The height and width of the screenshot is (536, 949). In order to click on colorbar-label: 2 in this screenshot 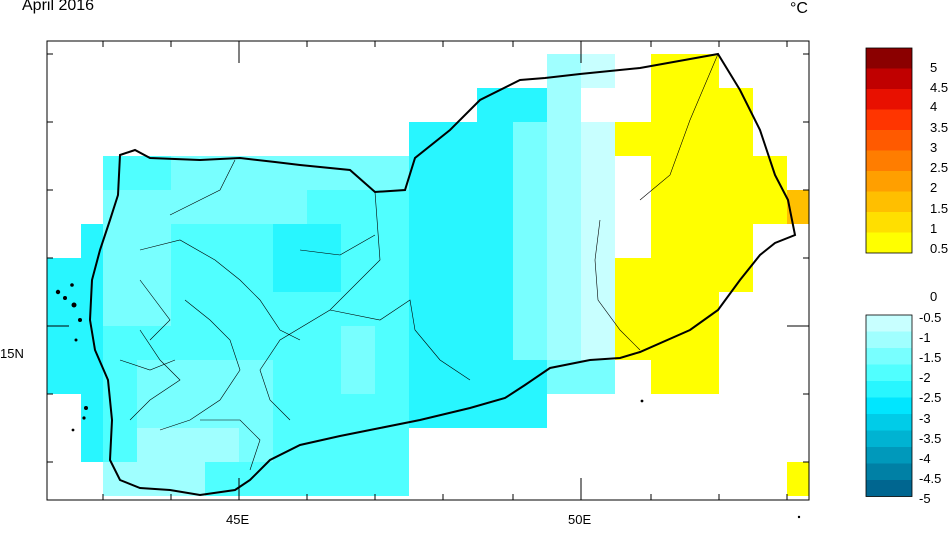, I will do `click(933, 187)`.